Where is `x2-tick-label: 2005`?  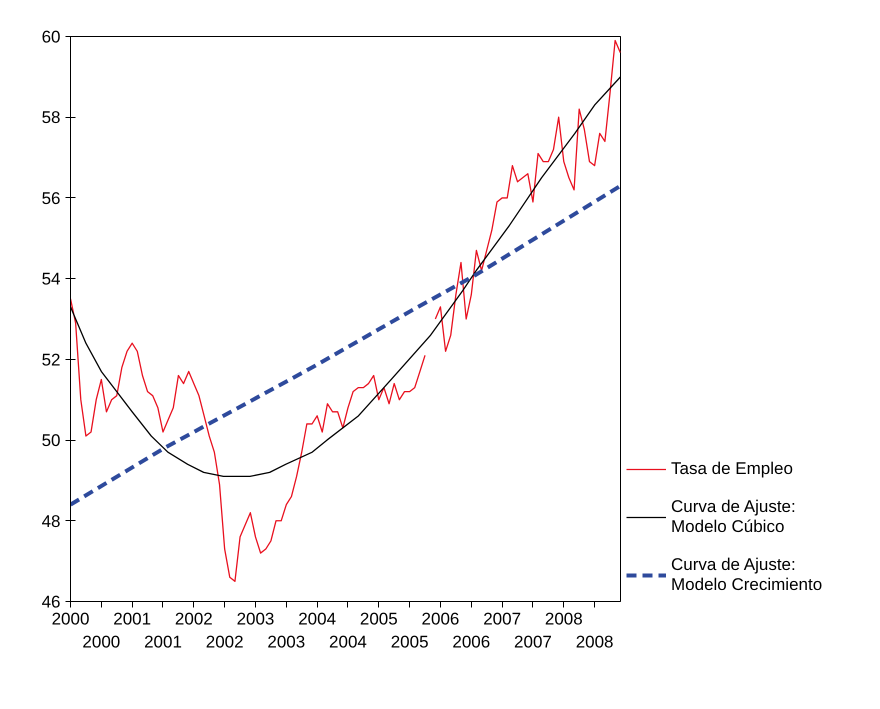
x2-tick-label: 2005 is located at coordinates (409, 642).